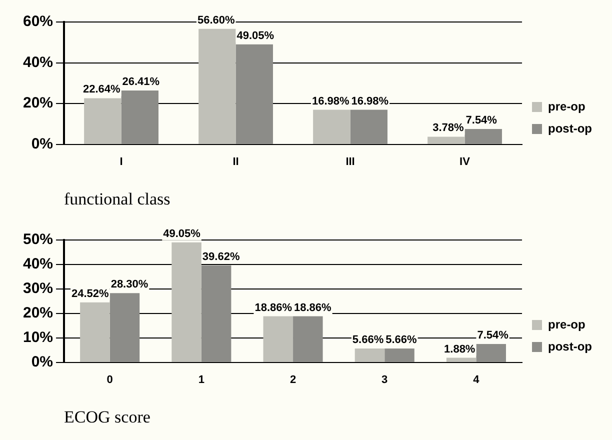 The height and width of the screenshot is (440, 612). I want to click on x-tick-label: 2, so click(293, 380).